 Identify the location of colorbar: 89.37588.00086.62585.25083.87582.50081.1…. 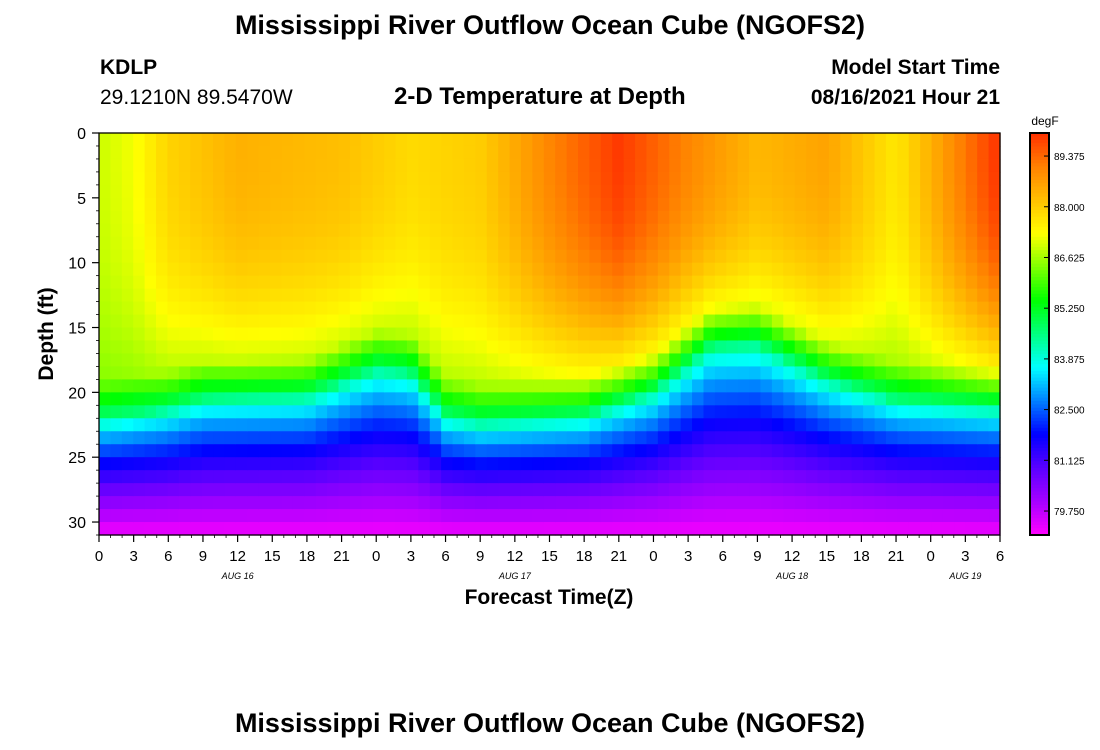
(1057, 334).